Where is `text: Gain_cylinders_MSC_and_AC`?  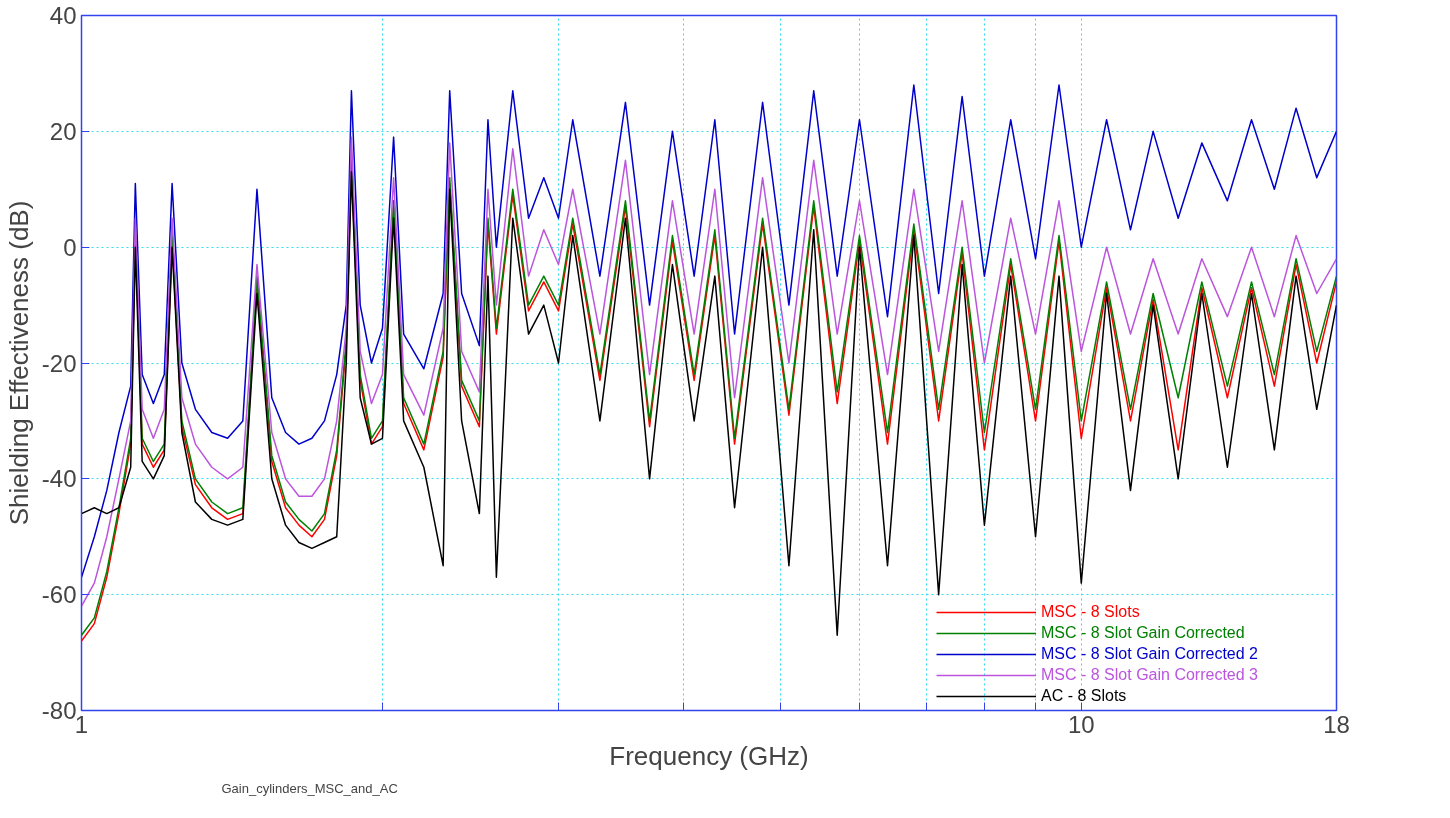 text: Gain_cylinders_MSC_and_AC is located at coordinates (309, 788).